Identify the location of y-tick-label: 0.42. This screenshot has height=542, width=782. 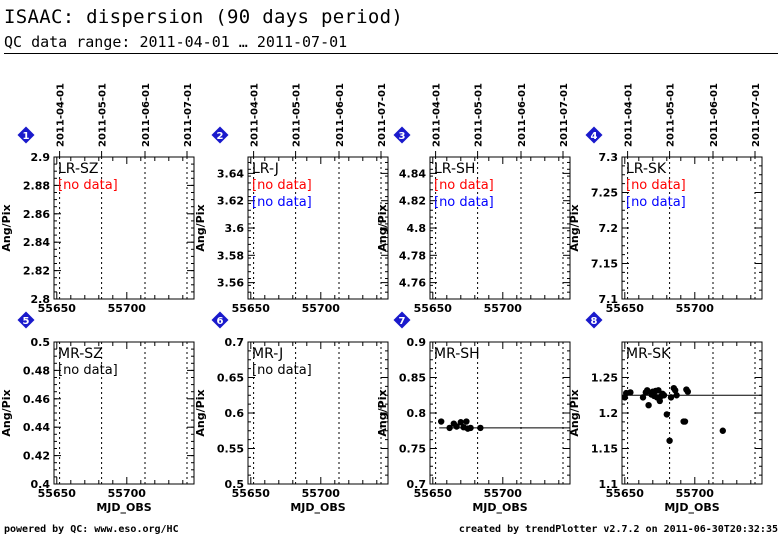
(36, 456).